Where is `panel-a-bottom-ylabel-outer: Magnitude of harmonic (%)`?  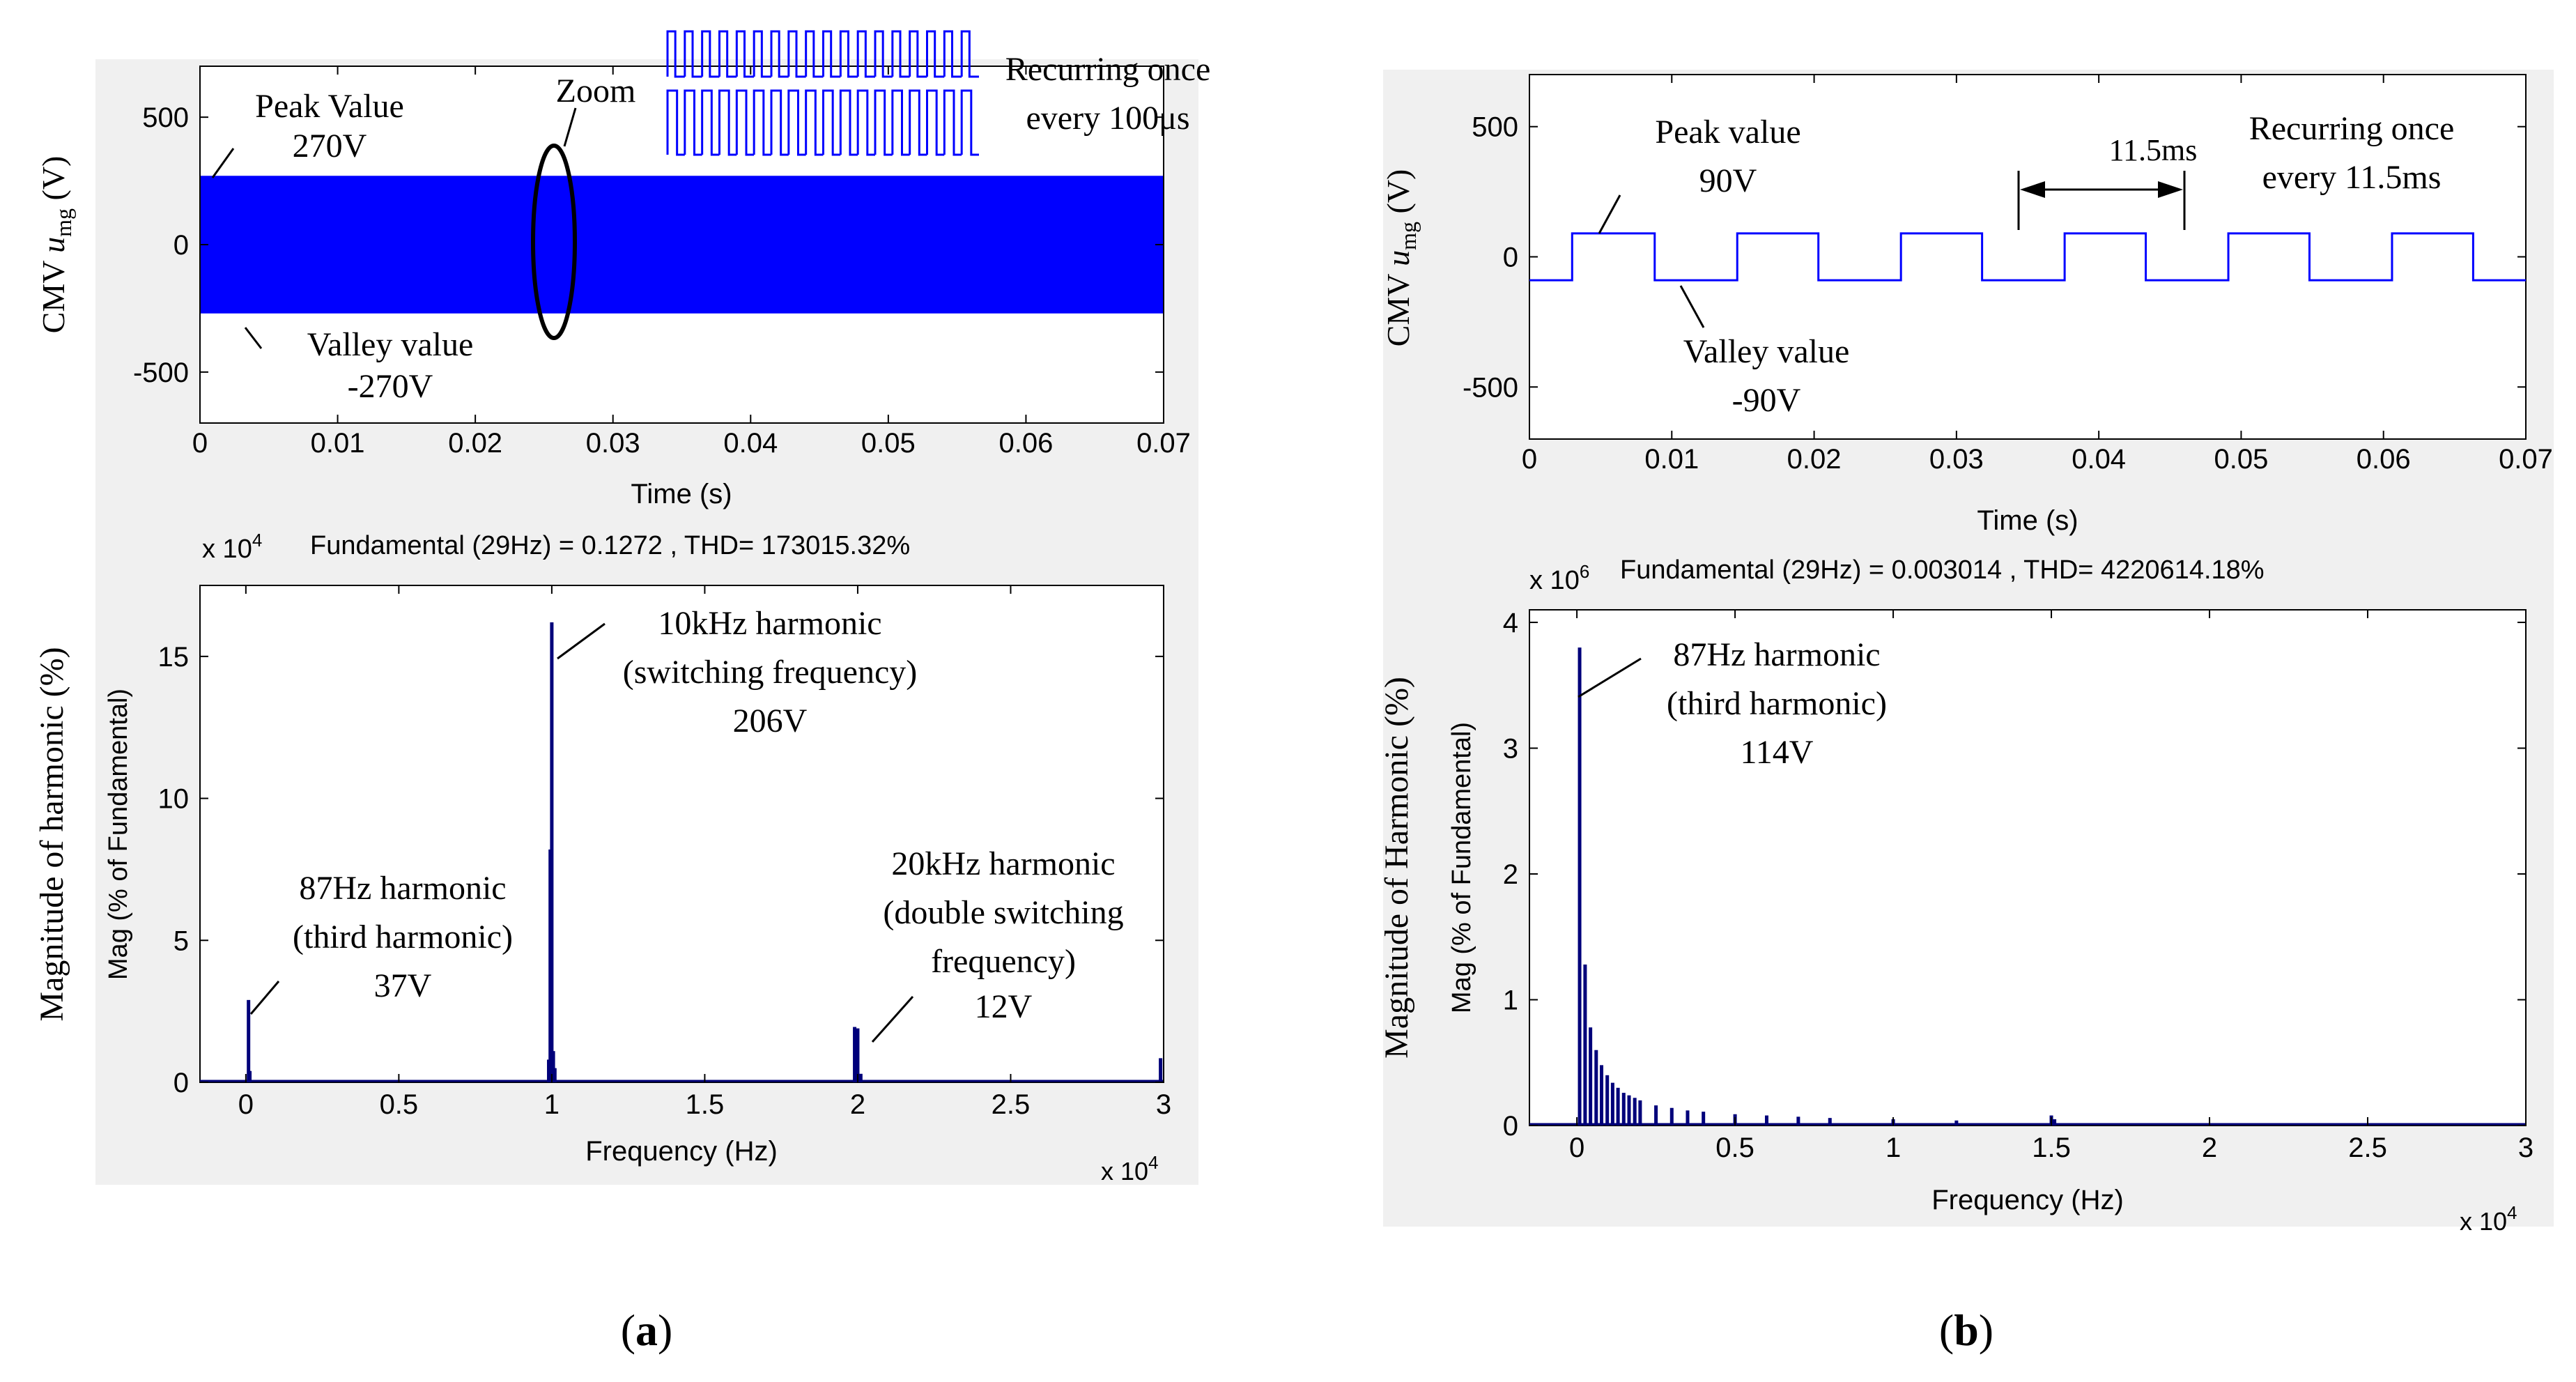
panel-a-bottom-ylabel-outer: Magnitude of harmonic (%) is located at coordinates (51, 834).